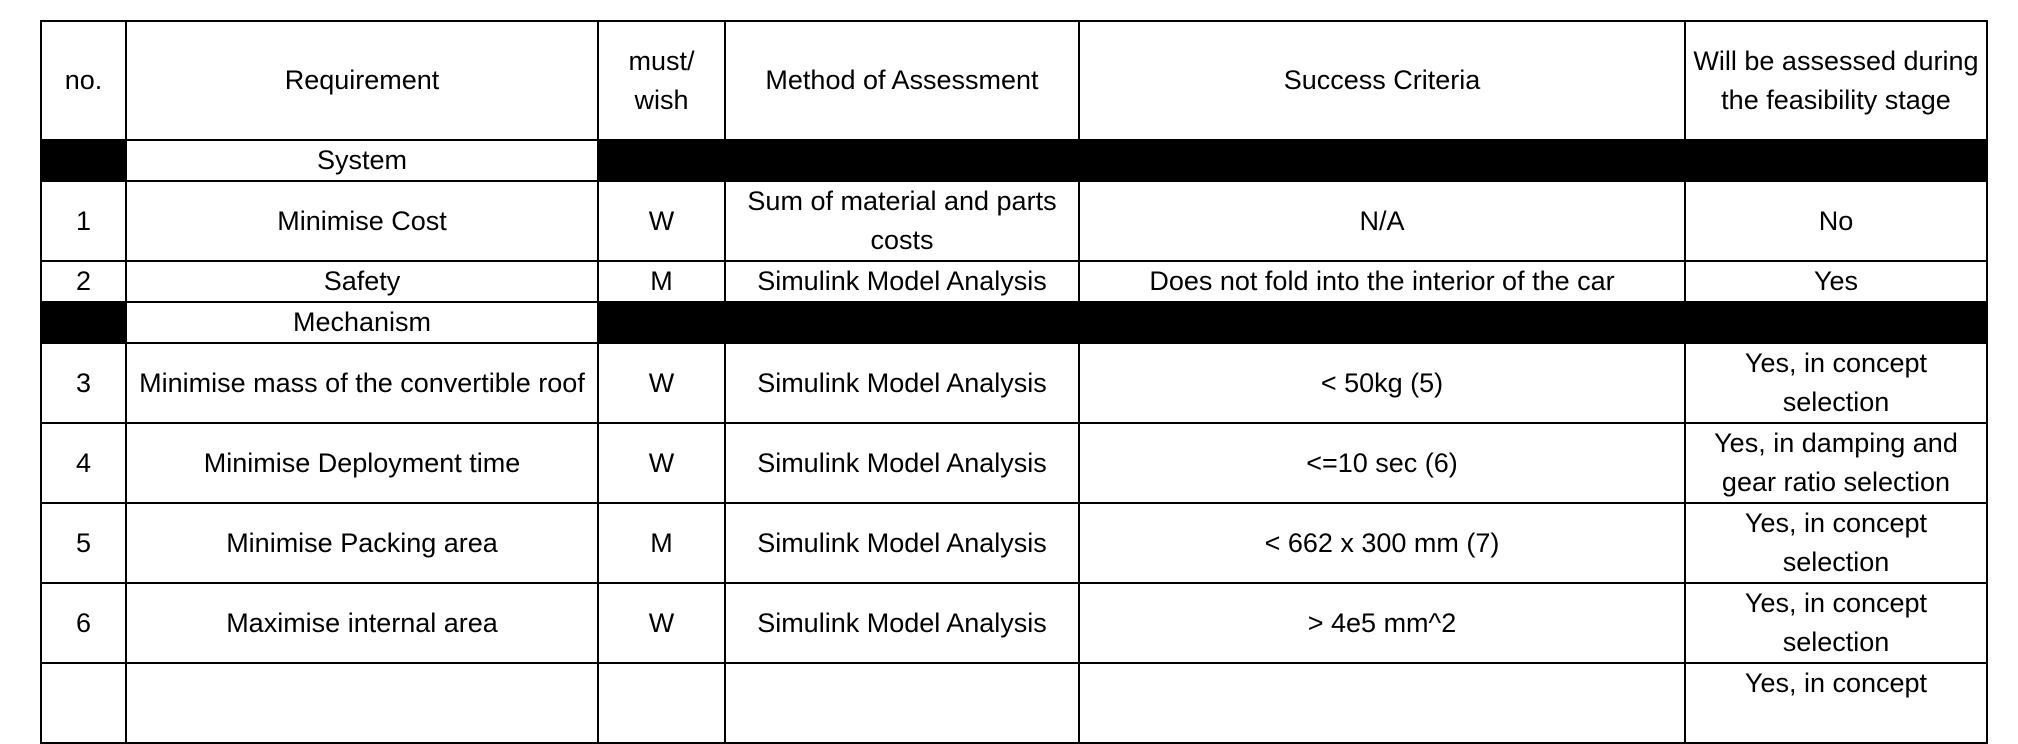  Describe the element at coordinates (1836, 221) in the screenshot. I see `cell-assessed: No` at that location.